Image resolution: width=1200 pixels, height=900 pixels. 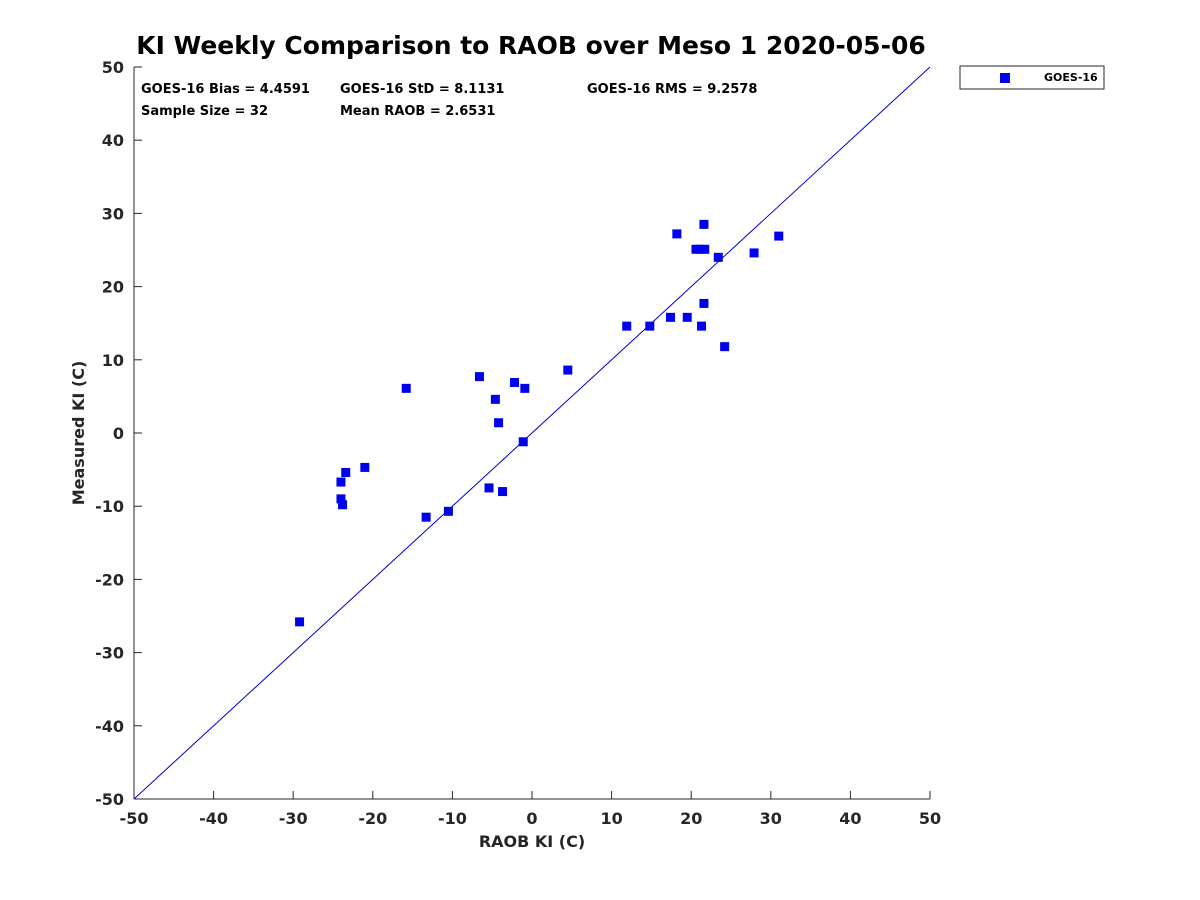 What do you see at coordinates (1071, 77) in the screenshot?
I see `legend-label-goes16: GOES-16` at bounding box center [1071, 77].